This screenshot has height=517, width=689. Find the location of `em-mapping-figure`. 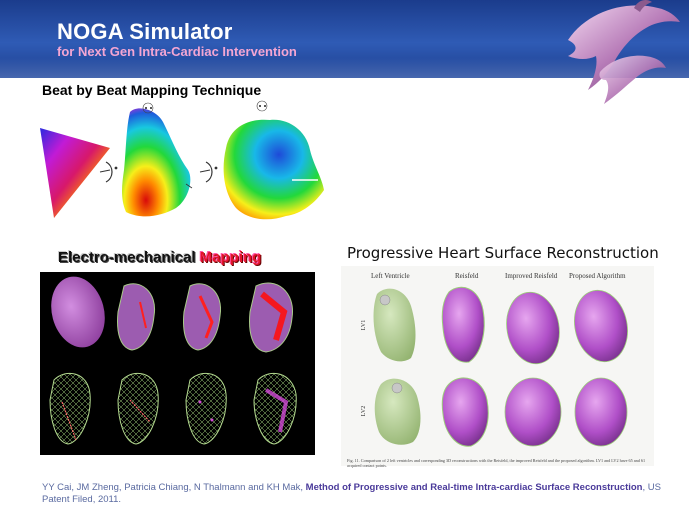

em-mapping-figure is located at coordinates (177, 363).